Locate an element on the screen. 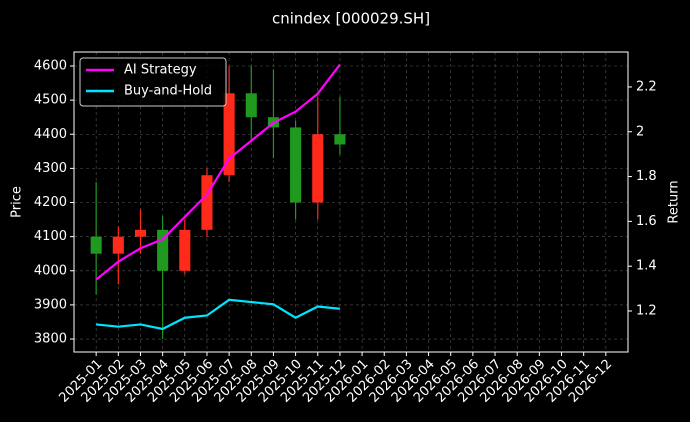 Image resolution: width=690 pixels, height=422 pixels. y-tick-label: 4200 is located at coordinates (50, 202).